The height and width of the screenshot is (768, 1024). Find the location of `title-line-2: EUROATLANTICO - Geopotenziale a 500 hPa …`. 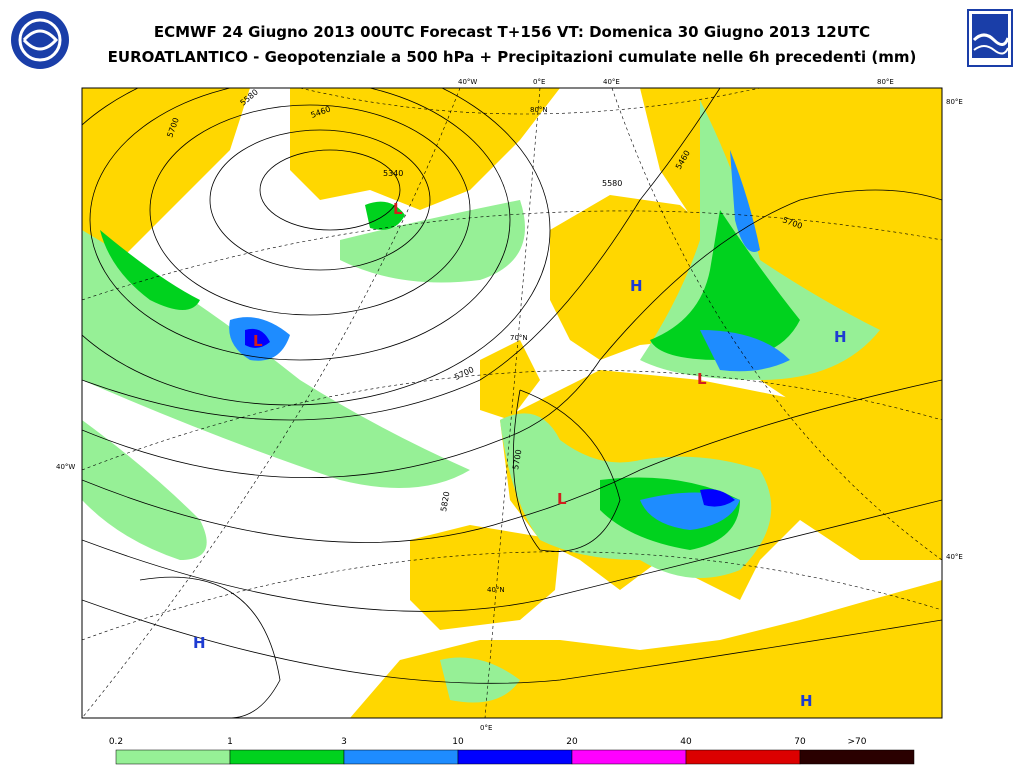

title-line-2: EUROATLANTICO - Geopotenziale a 500 hPa … is located at coordinates (512, 57).